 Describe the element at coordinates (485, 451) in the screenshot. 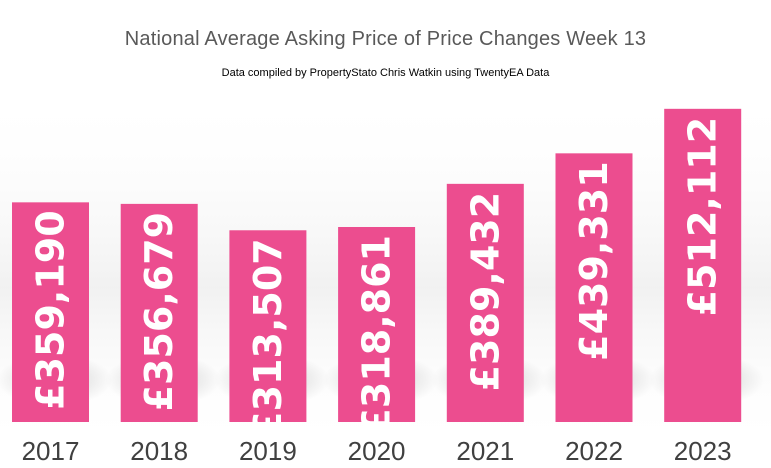

I see `x-tick-label-2021: 2021` at that location.